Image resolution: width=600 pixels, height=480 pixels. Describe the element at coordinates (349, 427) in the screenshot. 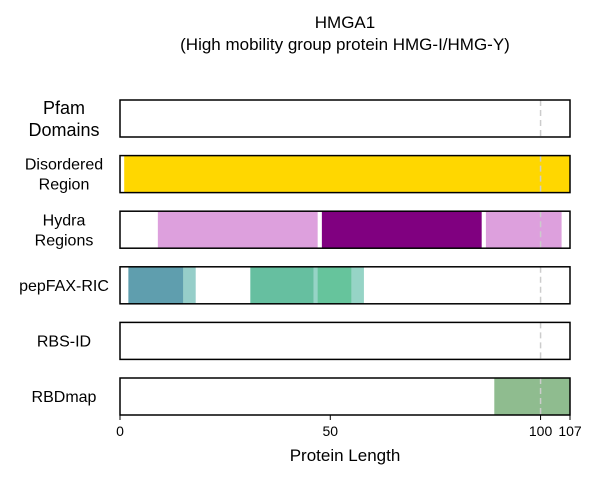

I see `x-axis: 0 50 100 107` at that location.